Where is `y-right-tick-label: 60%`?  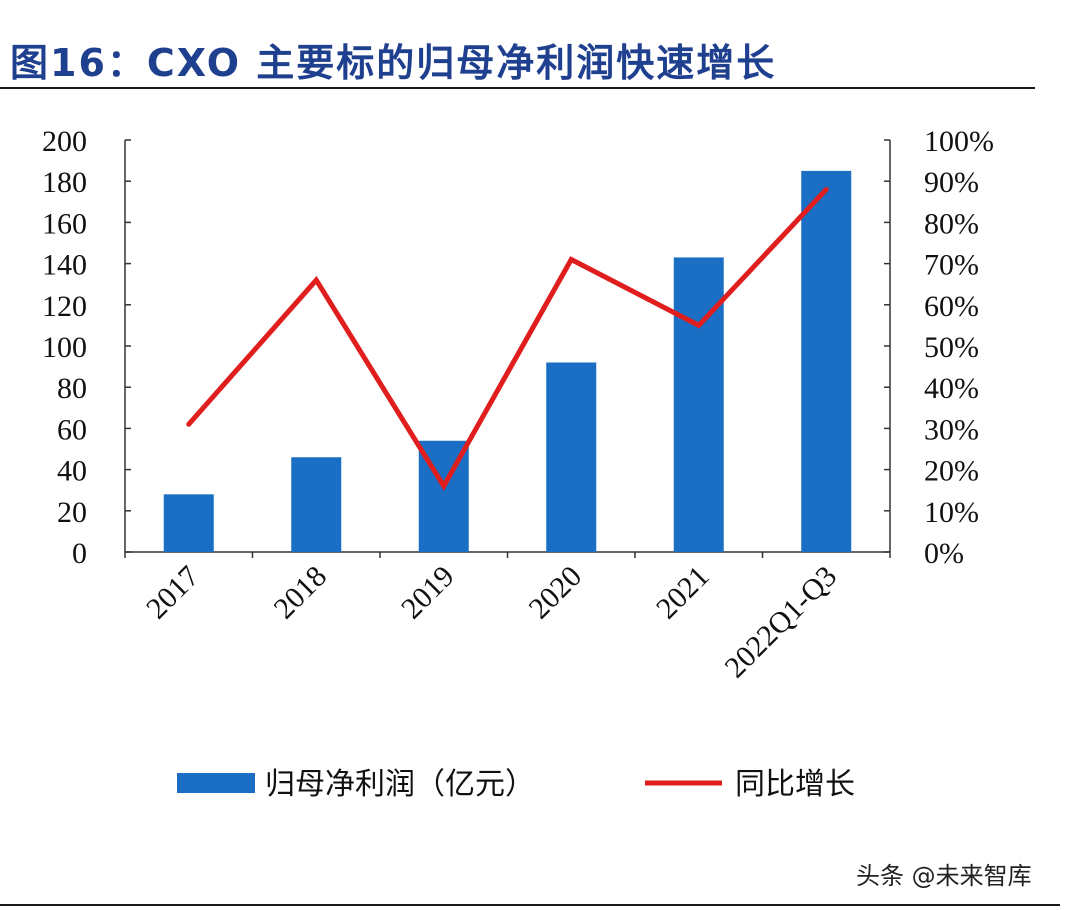 y-right-tick-label: 60% is located at coordinates (951, 306).